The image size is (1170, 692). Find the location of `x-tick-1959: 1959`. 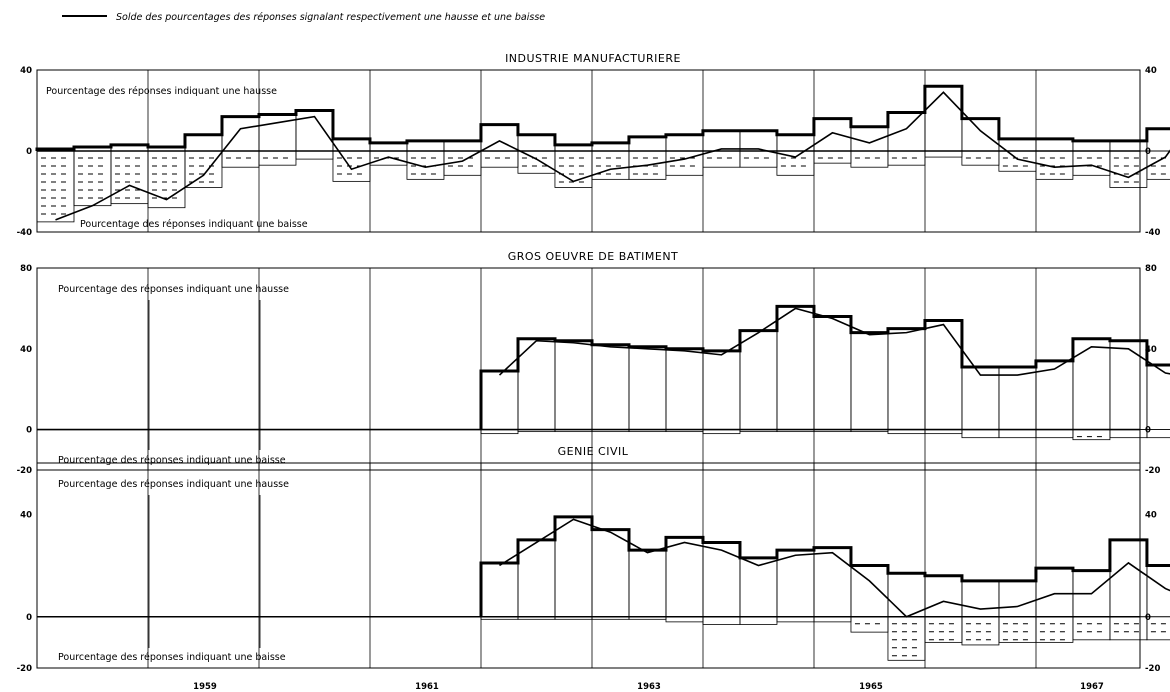

x-tick-1959: 1959 is located at coordinates (205, 687).